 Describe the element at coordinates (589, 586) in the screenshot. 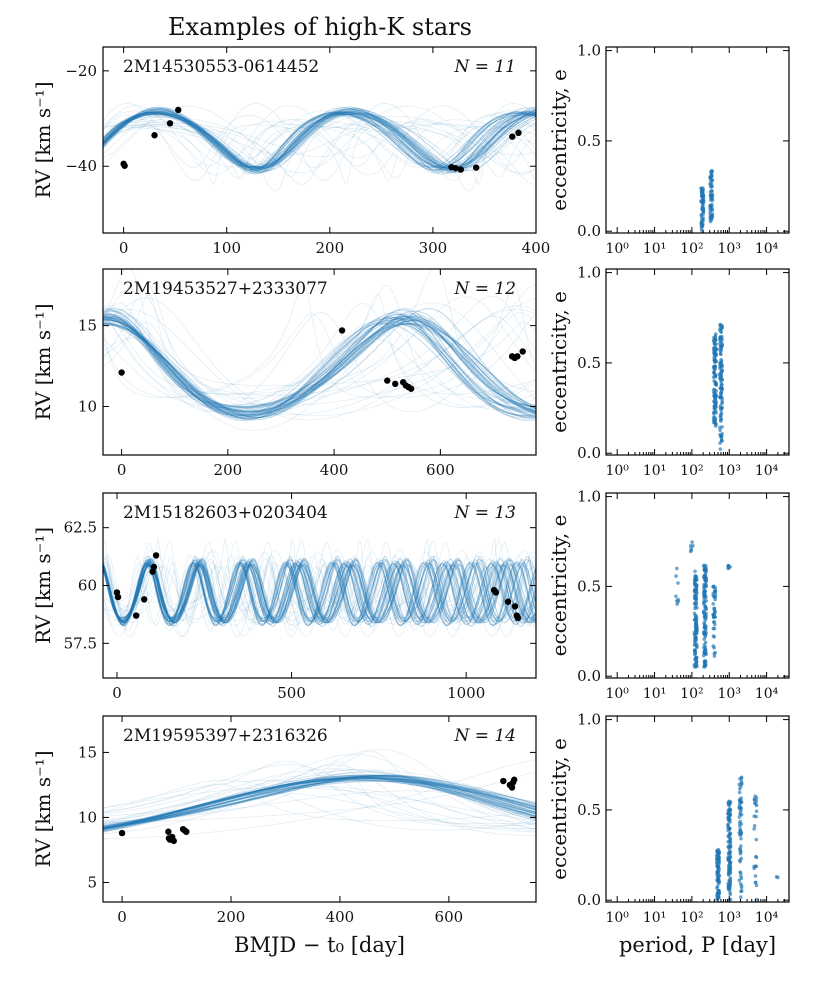

I see `ecc-y-tick-label: 0.5` at that location.